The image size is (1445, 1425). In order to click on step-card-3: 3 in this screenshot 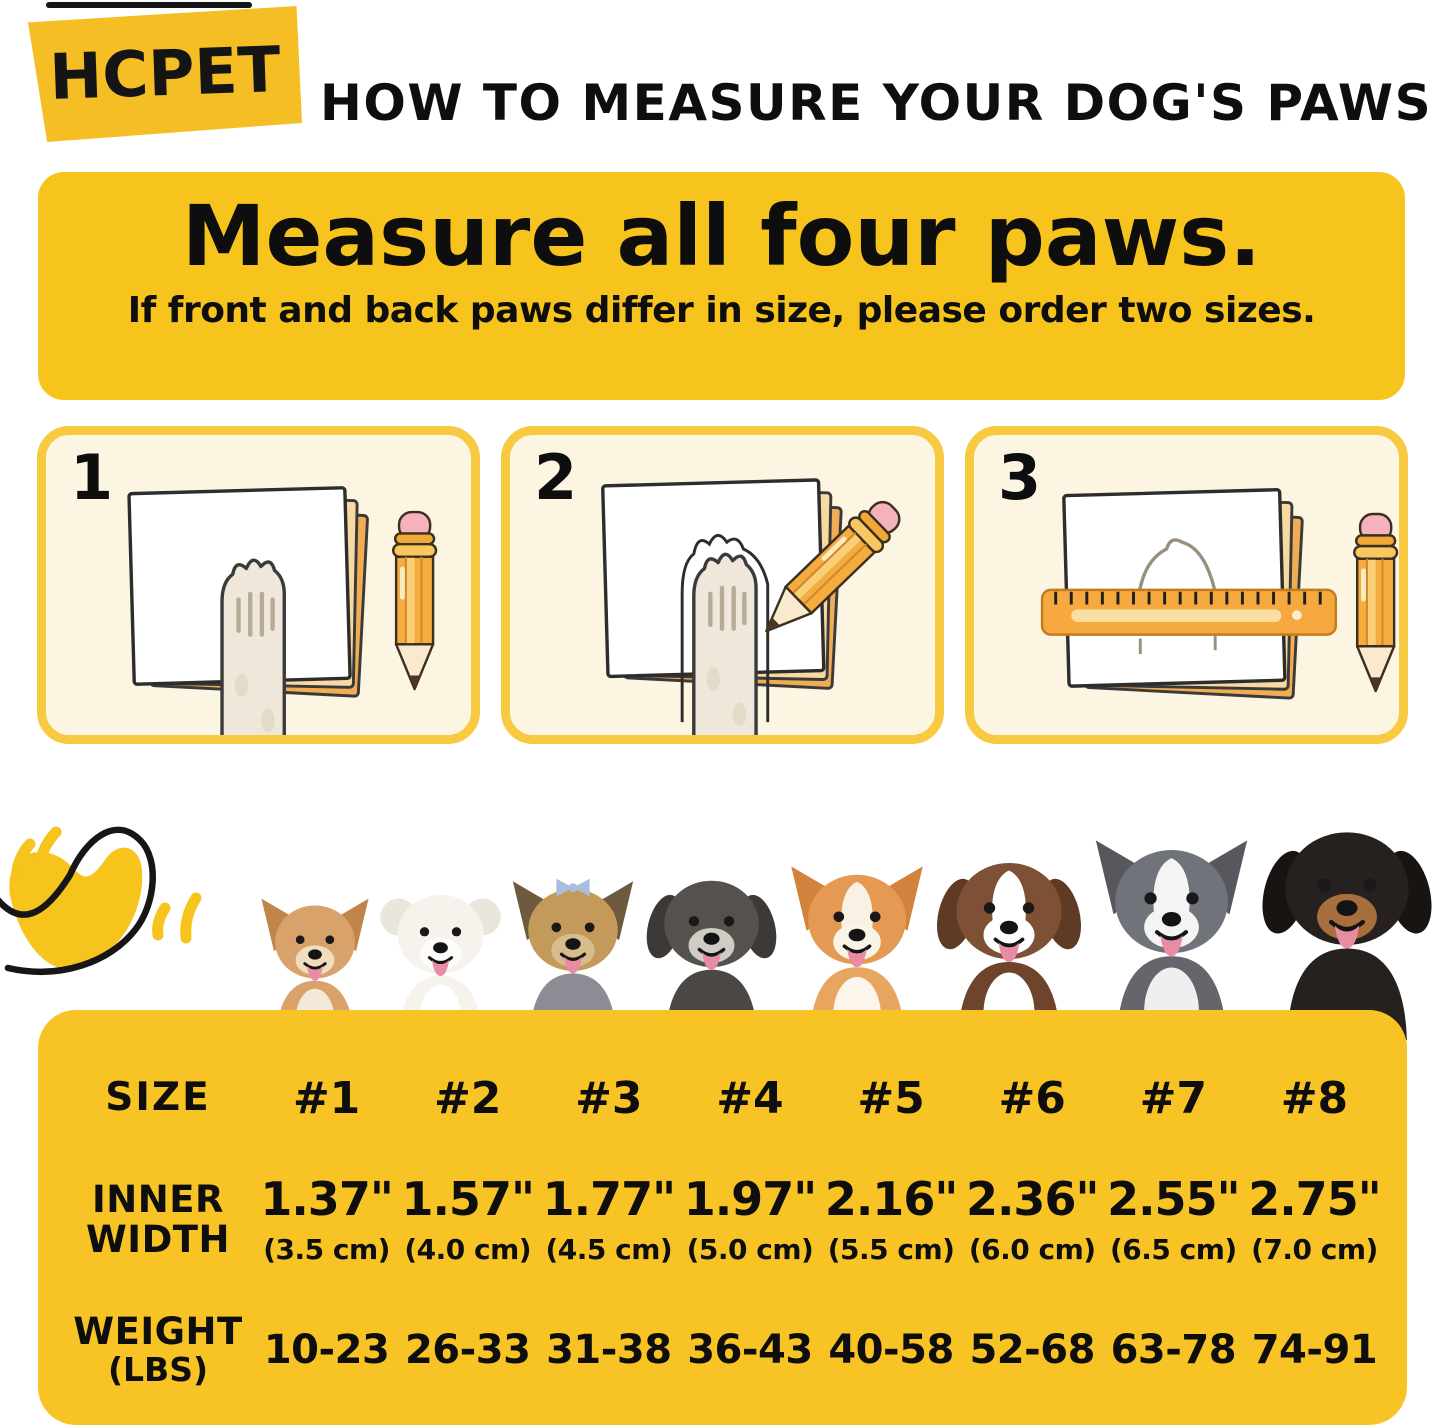, I will do `click(1186, 585)`.